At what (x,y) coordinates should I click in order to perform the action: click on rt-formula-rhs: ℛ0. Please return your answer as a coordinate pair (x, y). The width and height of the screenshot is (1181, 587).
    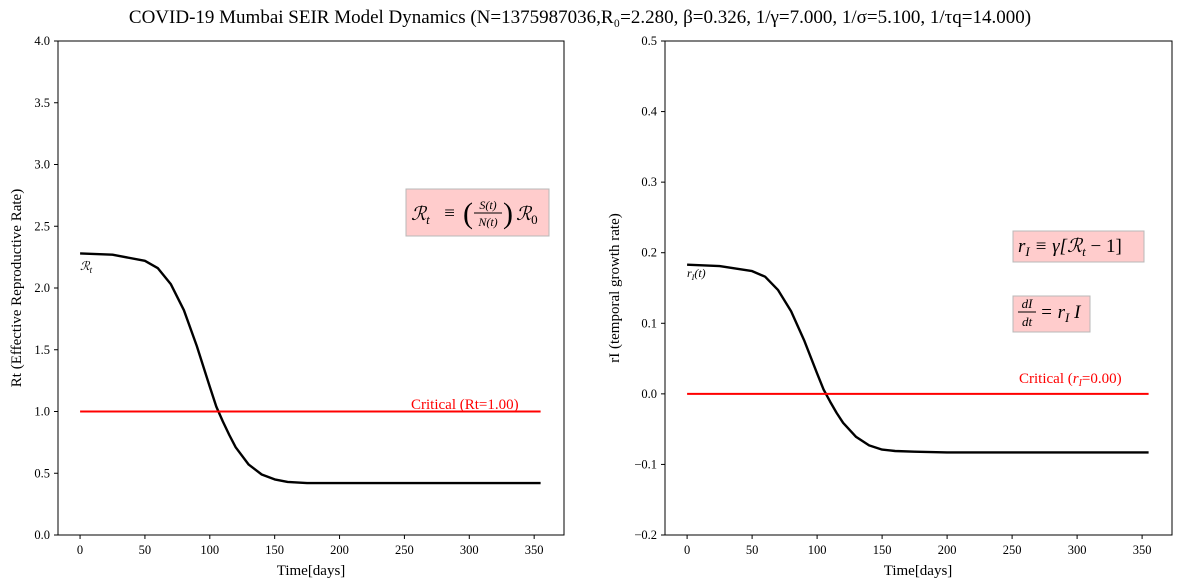
    Looking at the image, I should click on (527, 215).